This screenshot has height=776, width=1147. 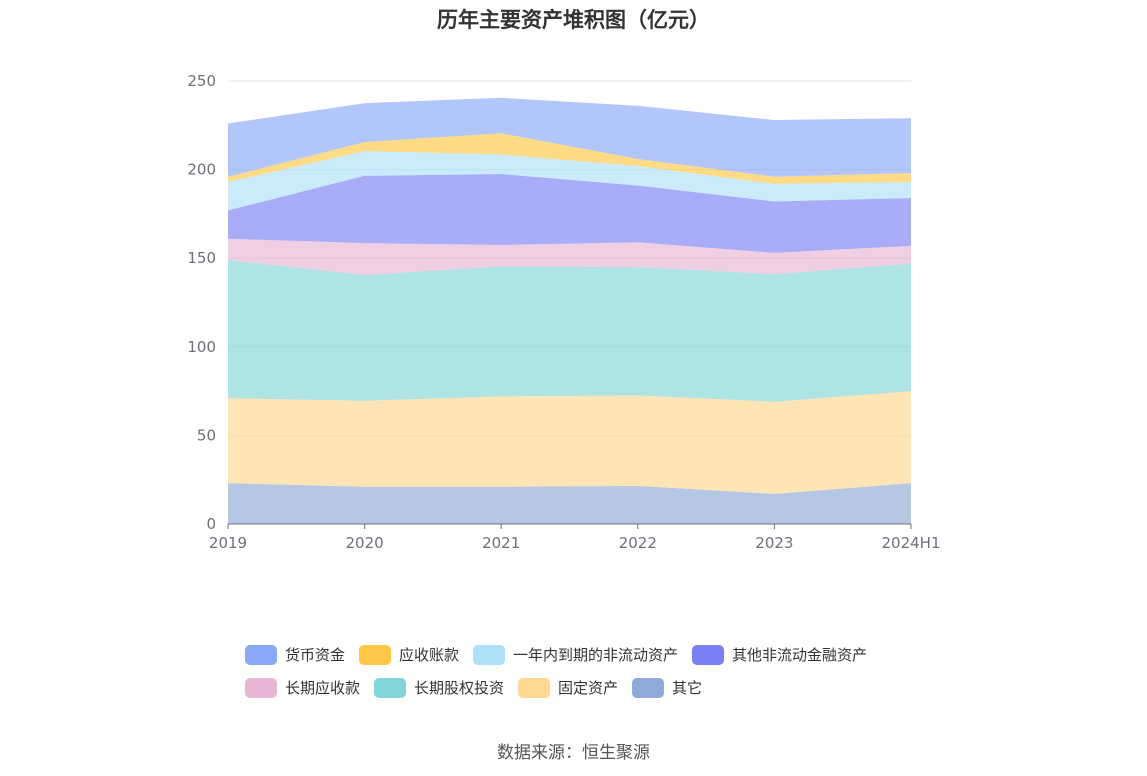 I want to click on legend-row: 货币资金 应收账款 一年内到期的非流动资产 其他非流动金融资产, so click(x=595, y=654).